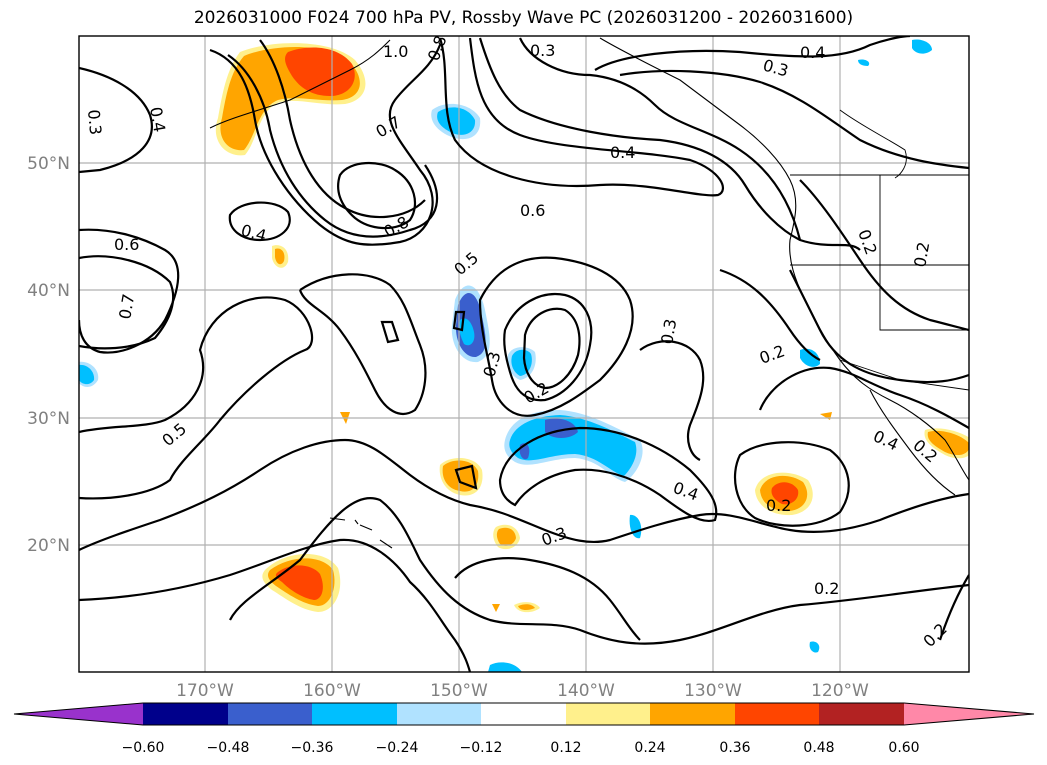 The image size is (1047, 765). I want to click on colorbar-tick: −0.24, so click(397, 748).